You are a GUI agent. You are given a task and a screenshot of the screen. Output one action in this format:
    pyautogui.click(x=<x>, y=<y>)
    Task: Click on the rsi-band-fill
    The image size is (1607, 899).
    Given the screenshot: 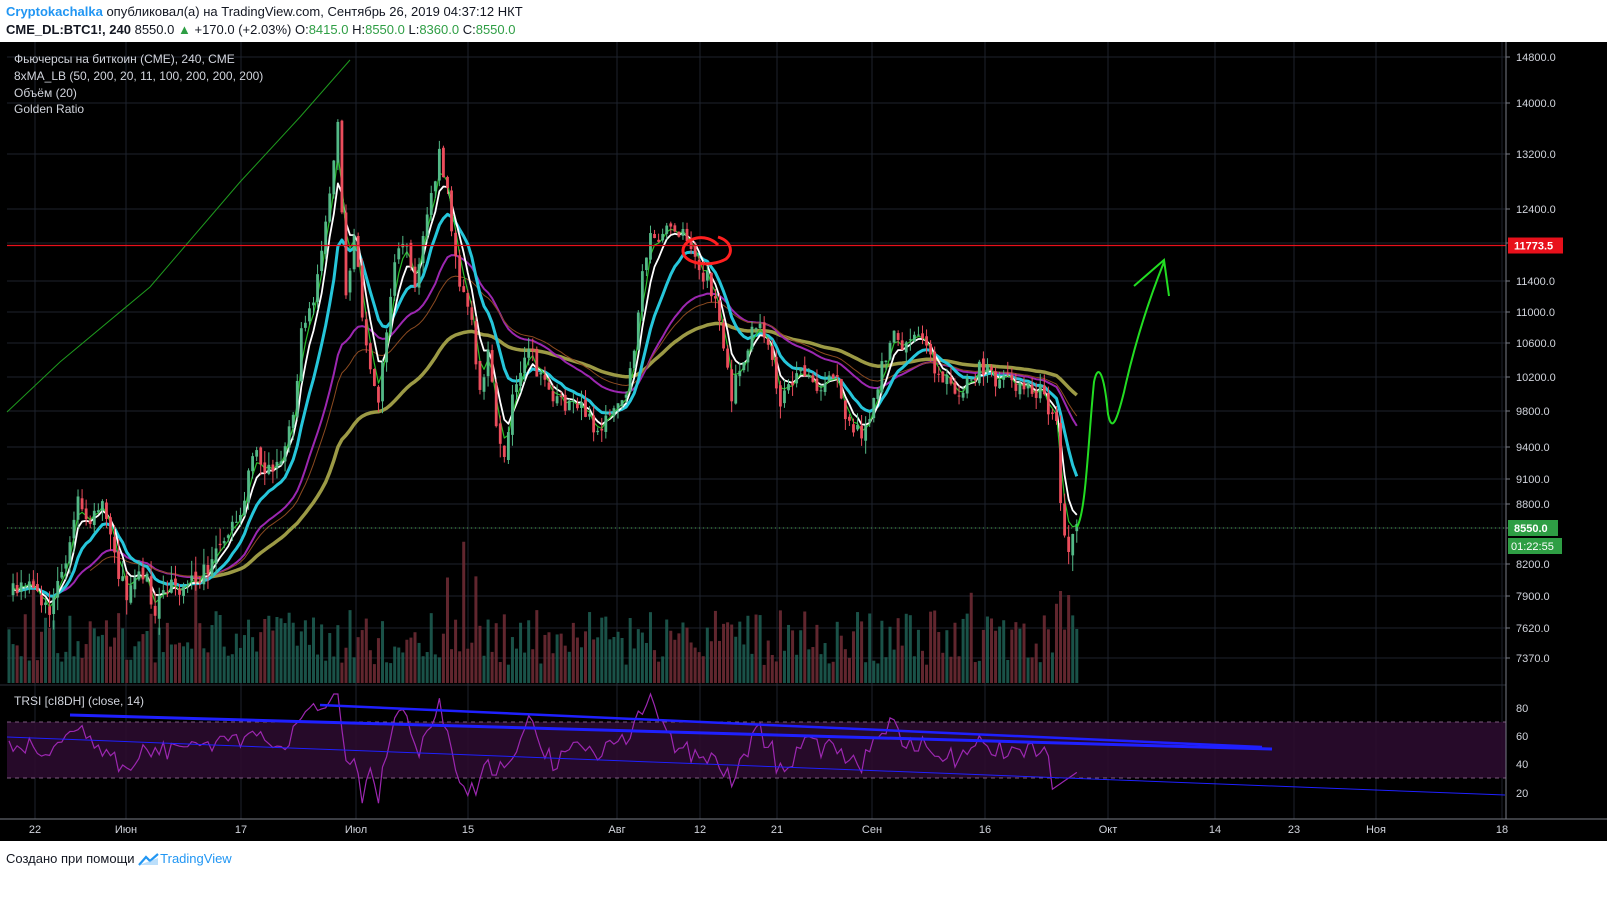 What is the action you would take?
    pyautogui.click(x=756, y=750)
    